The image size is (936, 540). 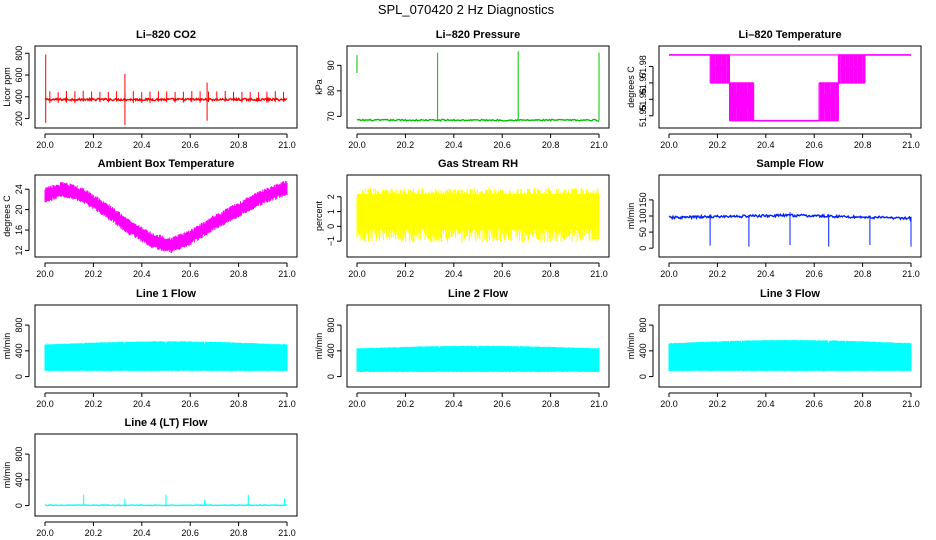 I want to click on y-tick-label: 50, so click(x=643, y=232).